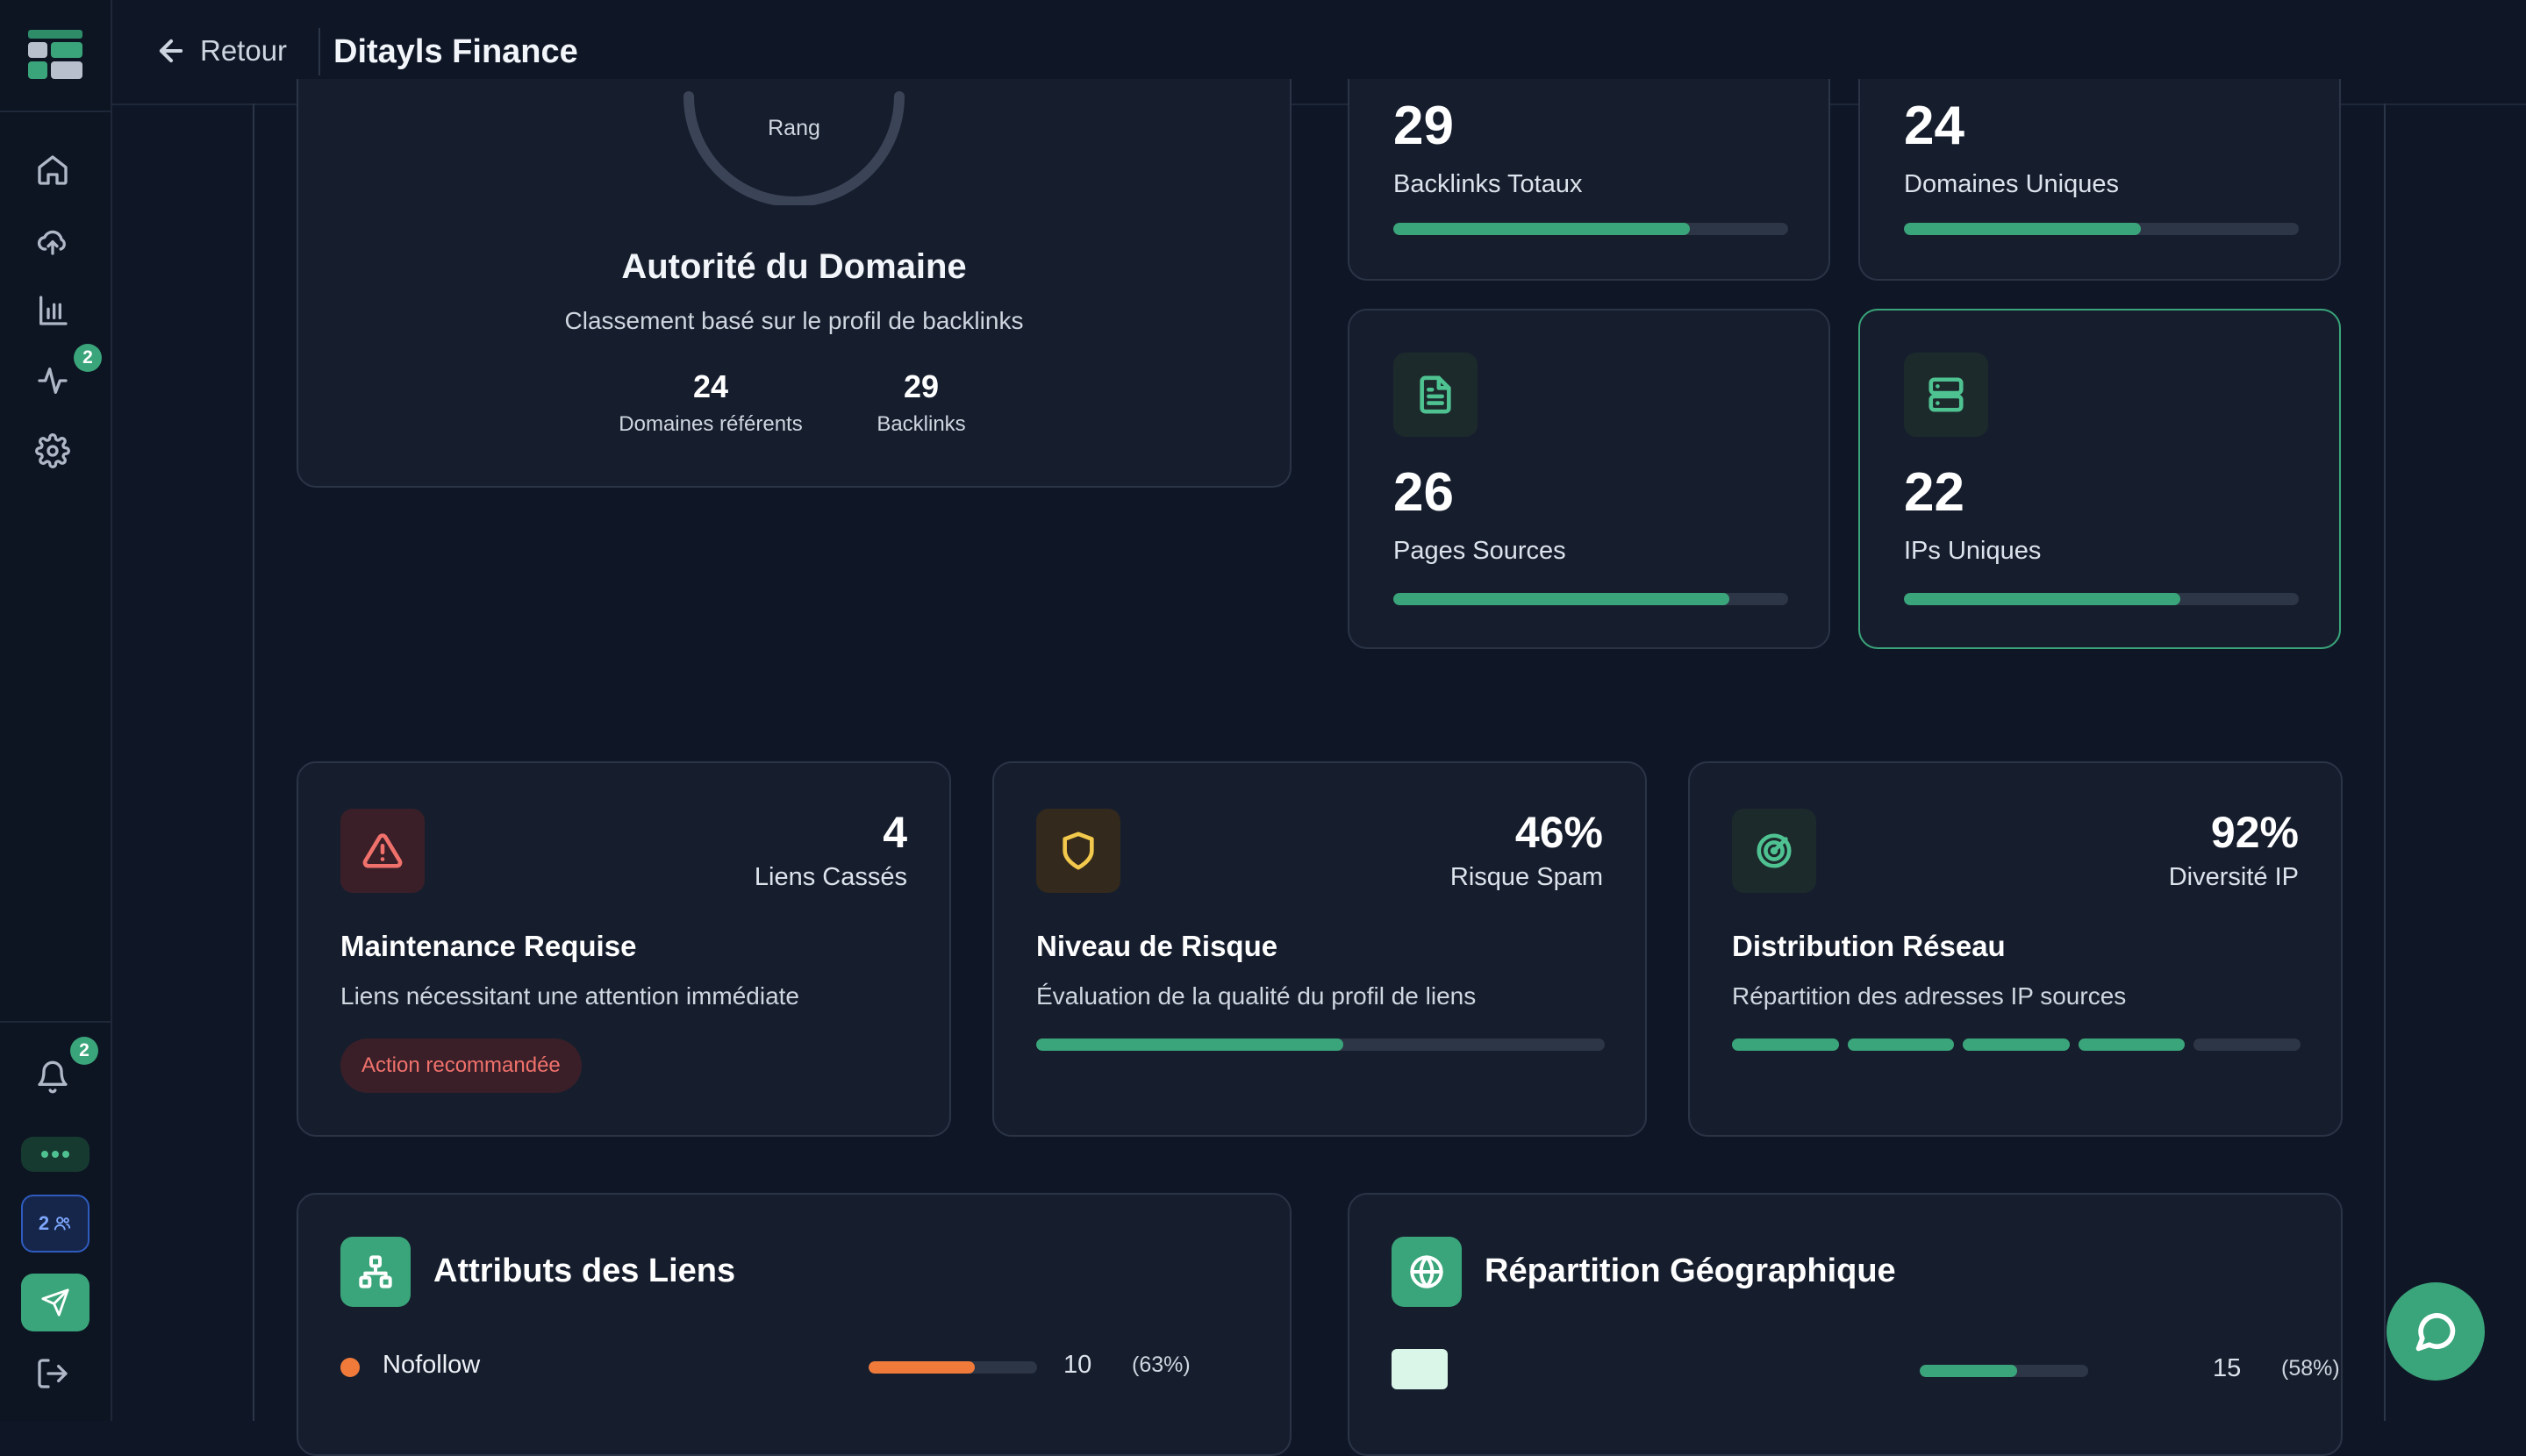 Image resolution: width=2526 pixels, height=1456 pixels. Describe the element at coordinates (432, 1365) in the screenshot. I see `attribute-label: Nofollow` at that location.